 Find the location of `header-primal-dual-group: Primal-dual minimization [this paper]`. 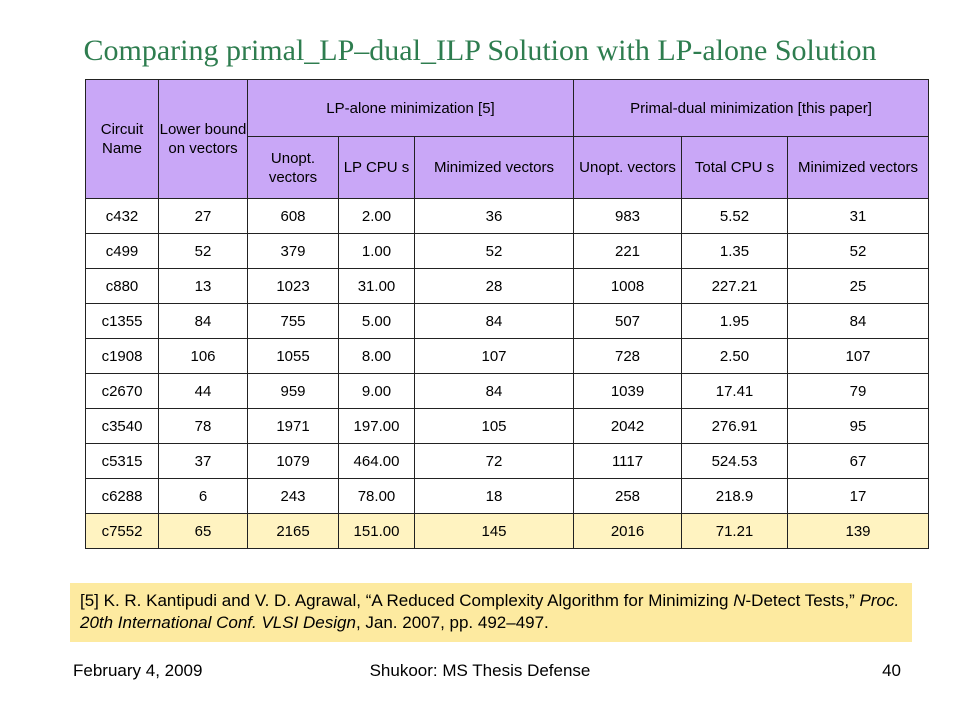

header-primal-dual-group: Primal-dual minimization [this paper] is located at coordinates (751, 108).